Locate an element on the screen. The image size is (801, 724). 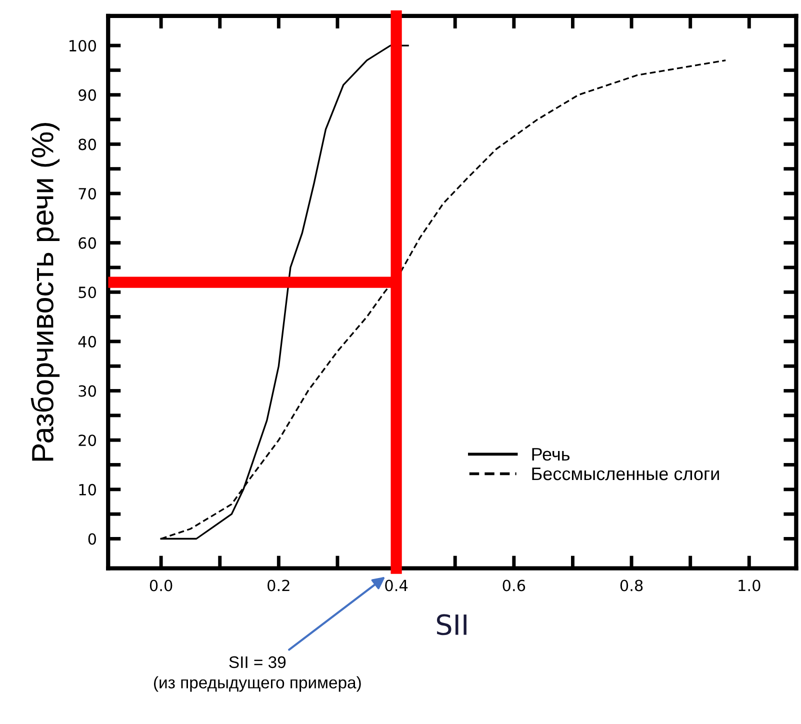
x-axis-title: SII is located at coordinates (451, 625).